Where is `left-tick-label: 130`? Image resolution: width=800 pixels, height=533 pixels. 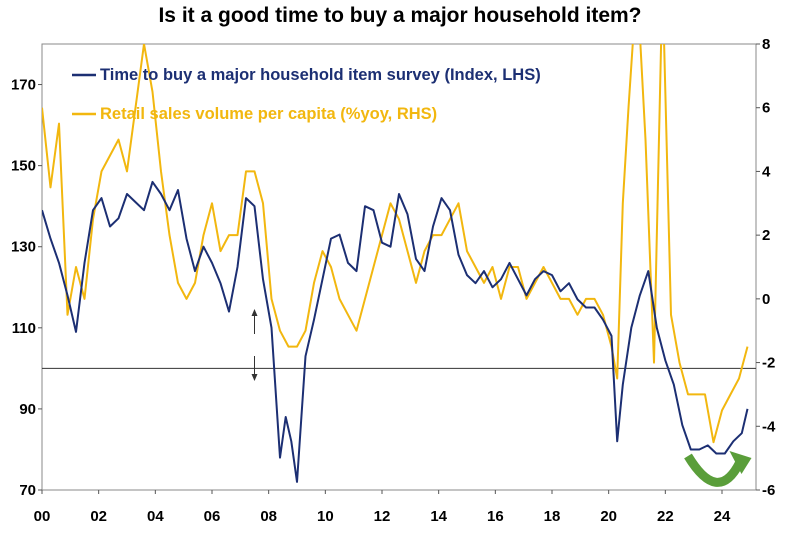 left-tick-label: 130 is located at coordinates (23, 247).